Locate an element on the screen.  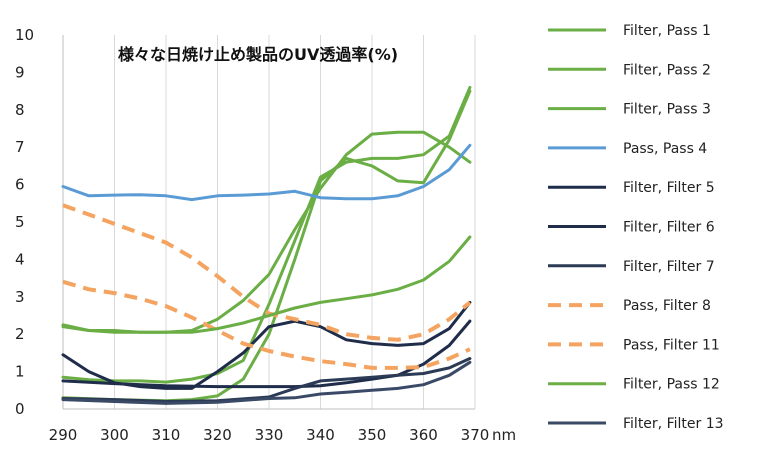
legend-label-5: Filter, Filter 5 is located at coordinates (669, 188).